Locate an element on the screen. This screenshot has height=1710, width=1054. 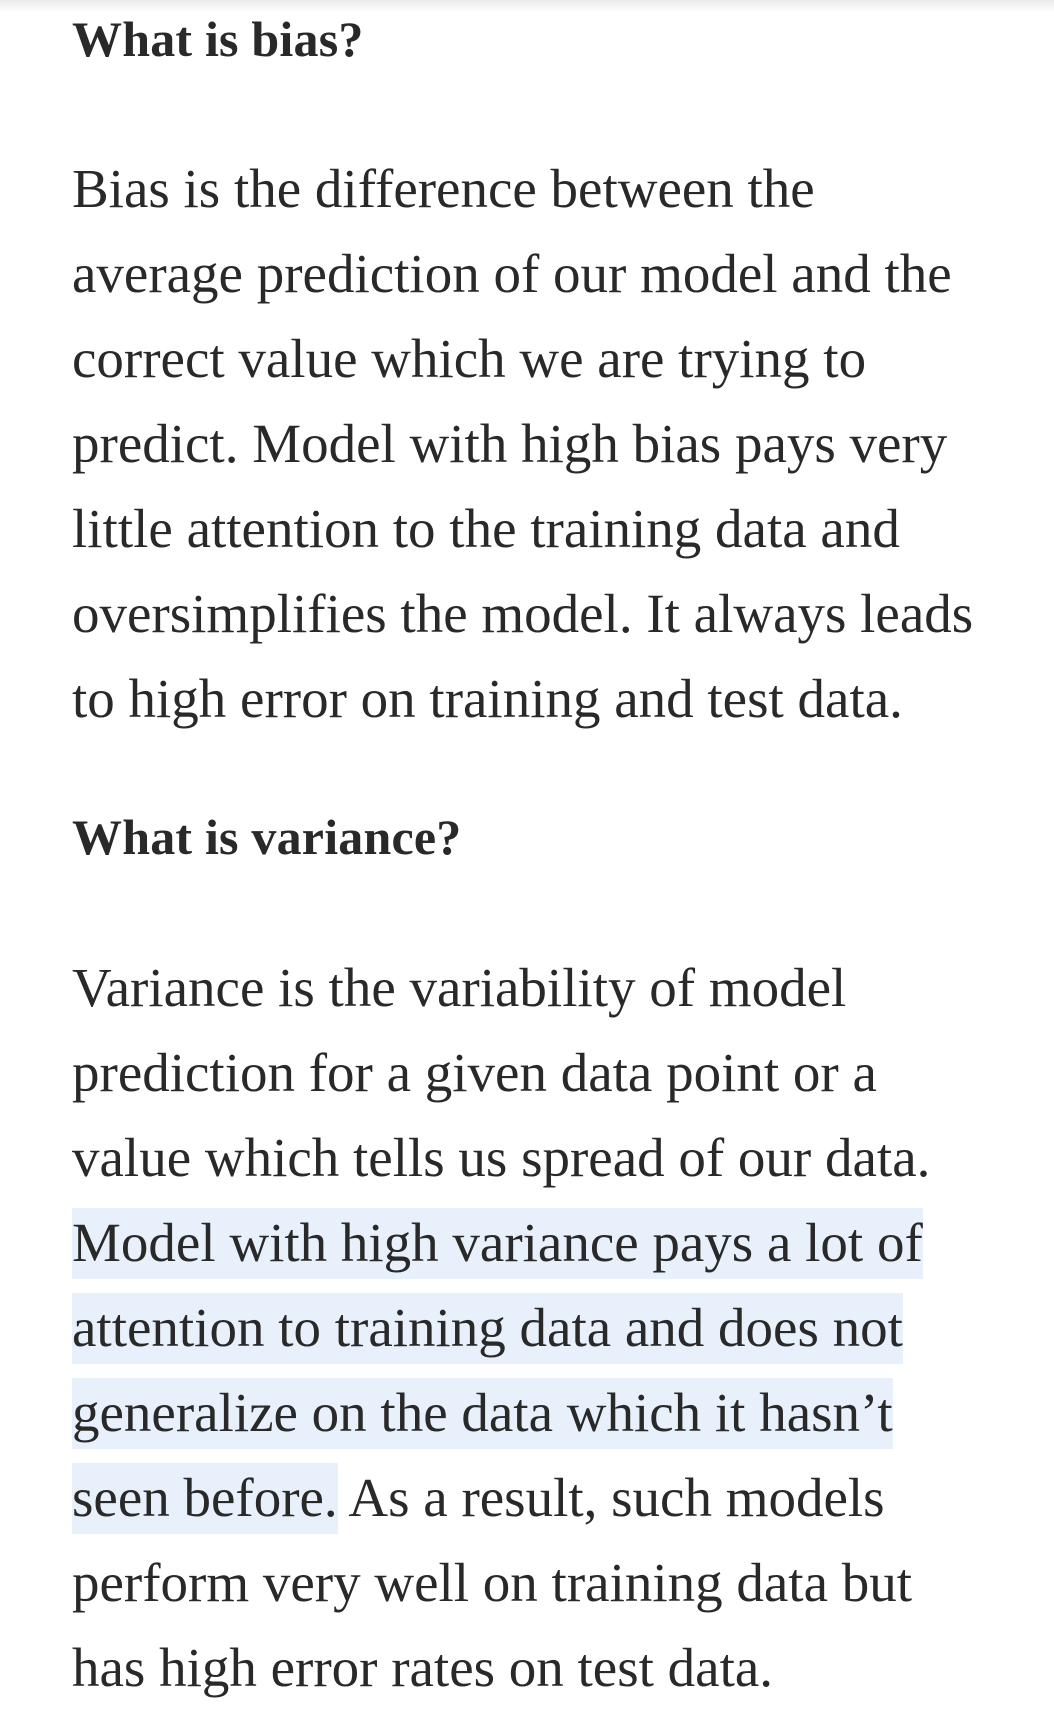
paragraph-line: to high error on training and test data. is located at coordinates (487, 698).